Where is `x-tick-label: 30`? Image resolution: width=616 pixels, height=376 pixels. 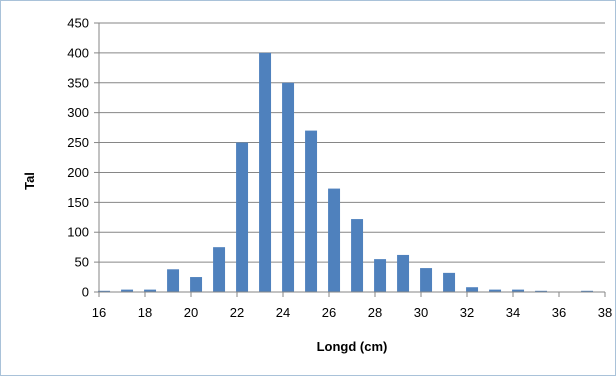 x-tick-label: 30 is located at coordinates (421, 312).